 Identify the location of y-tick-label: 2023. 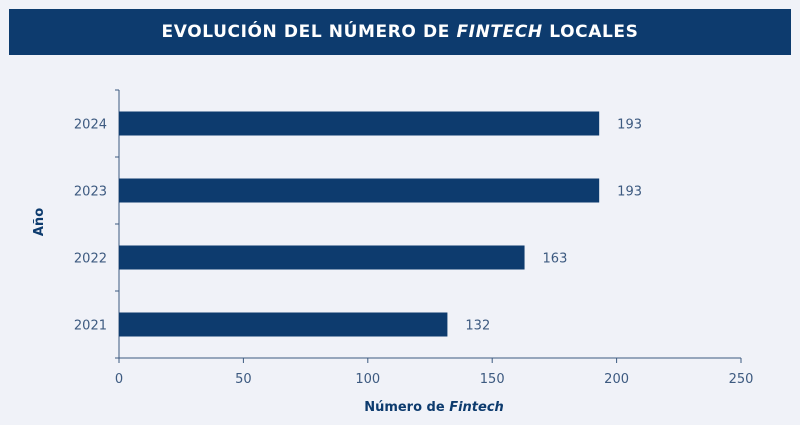
(90, 192).